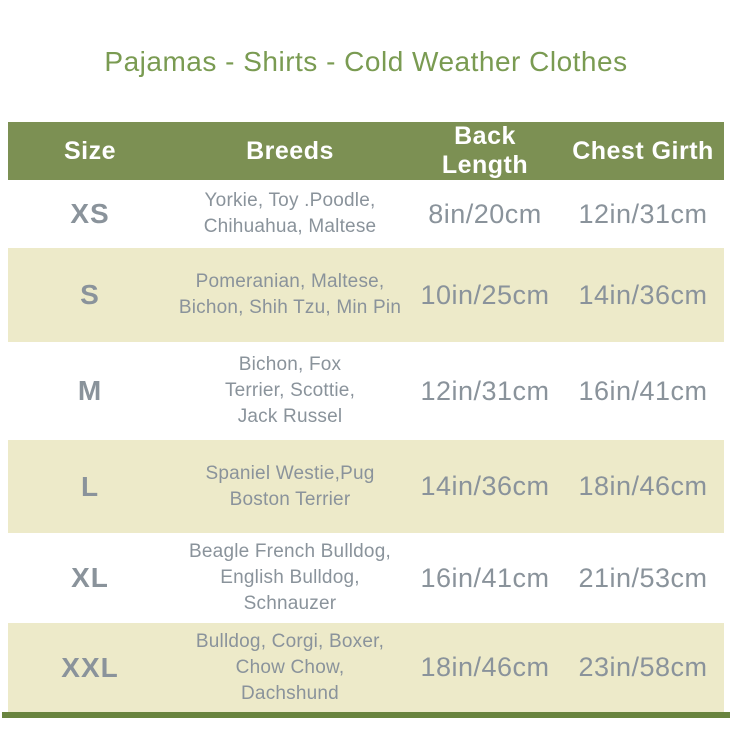 This screenshot has height=732, width=732. What do you see at coordinates (90, 390) in the screenshot?
I see `size-cell: M` at bounding box center [90, 390].